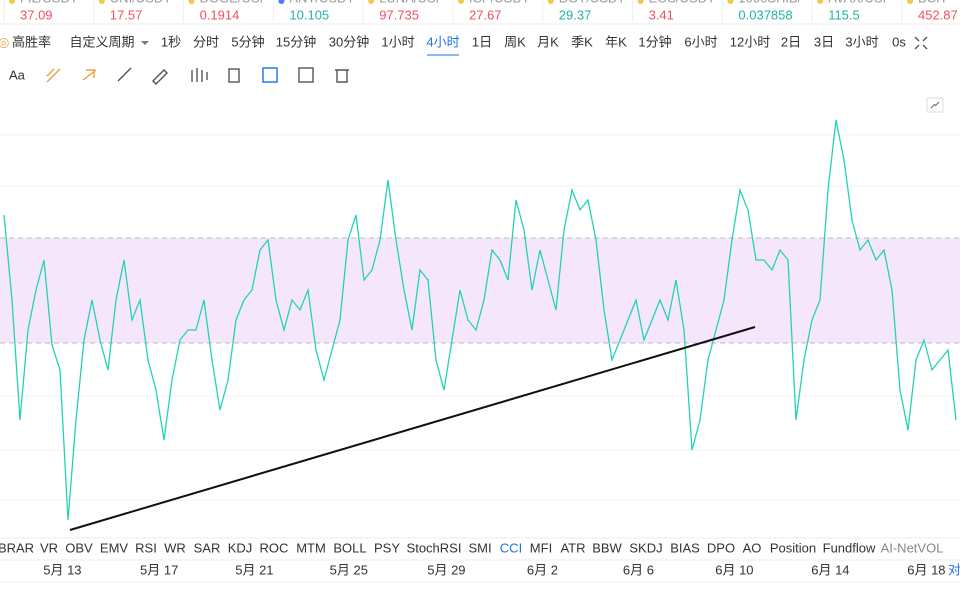  I want to click on ticker-price: 452.87, so click(938, 14).